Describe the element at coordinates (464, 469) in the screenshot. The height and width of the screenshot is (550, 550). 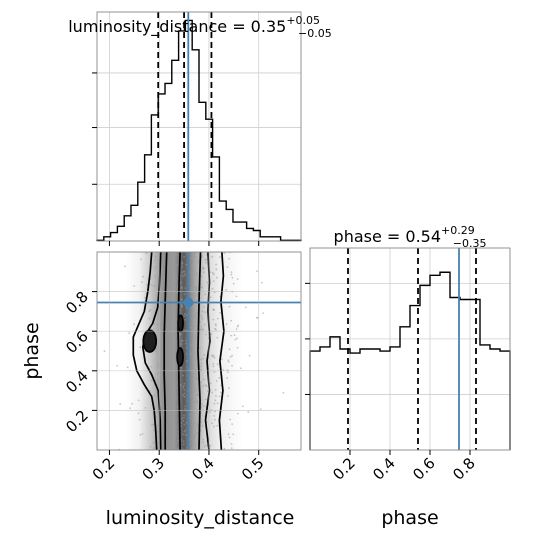
I see `tick-label-x: 0.8` at that location.